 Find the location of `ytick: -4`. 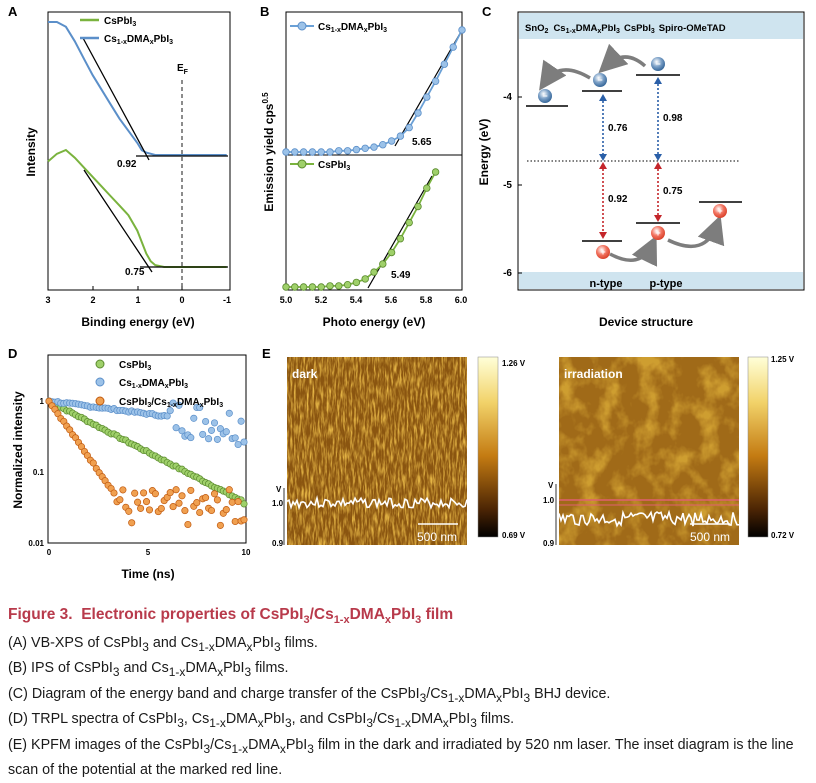

ytick: -4 is located at coordinates (507, 97).